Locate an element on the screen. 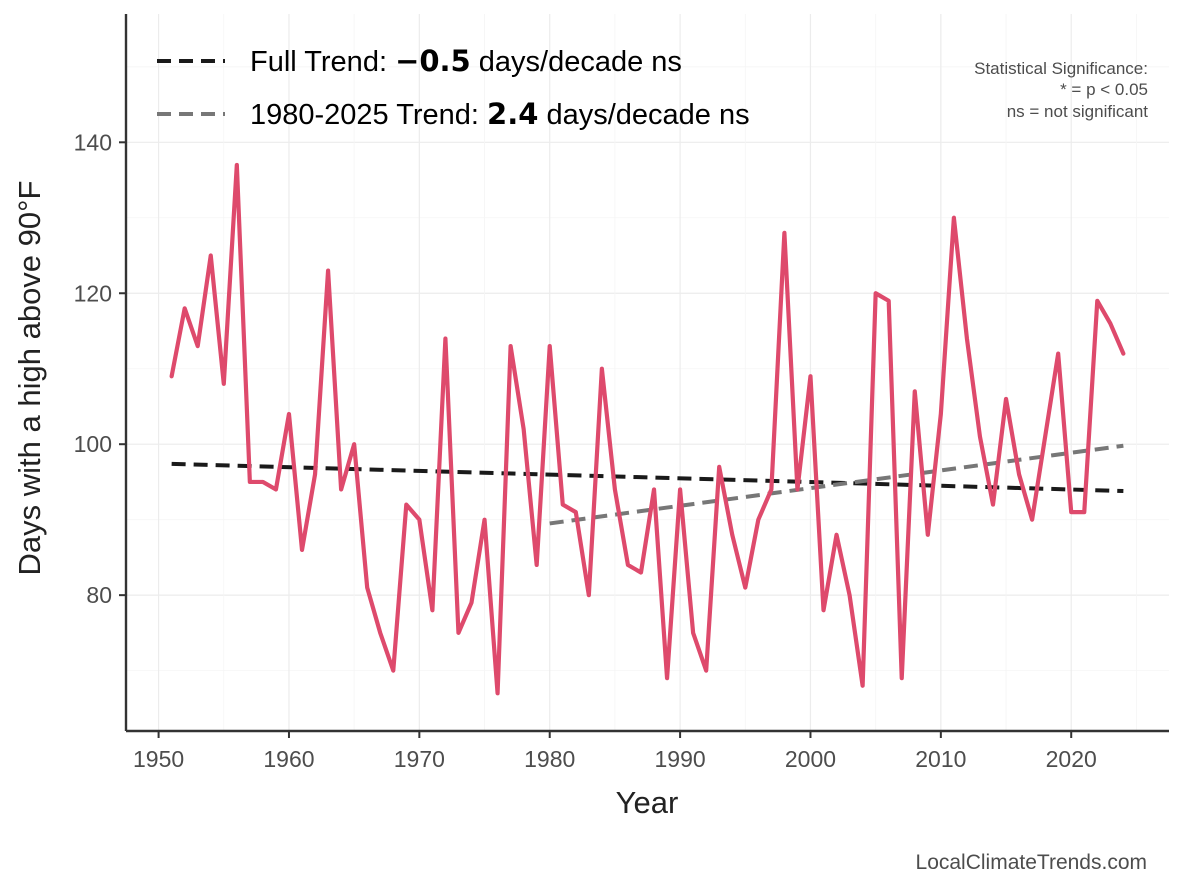 This screenshot has height=889, width=1184. x-axis-ticks: 1950 1960 1970 1980 1990 2000 2010 2020 is located at coordinates (615, 751).